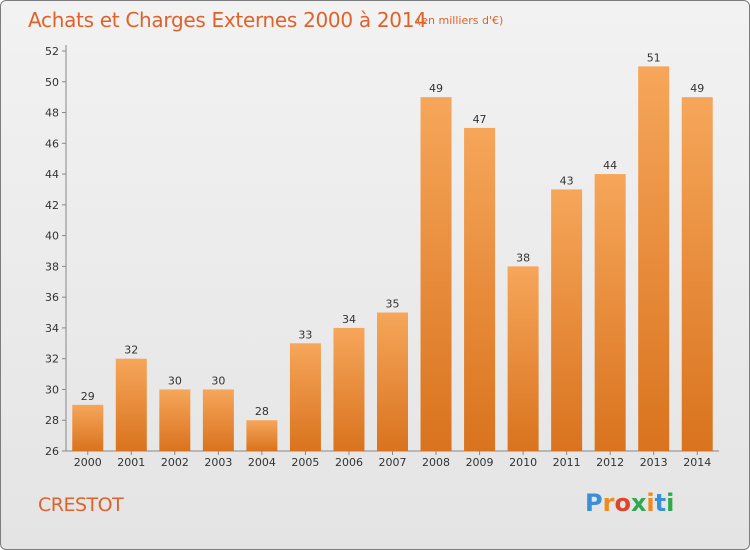  Describe the element at coordinates (436, 274) in the screenshot. I see `bar-2008` at that location.